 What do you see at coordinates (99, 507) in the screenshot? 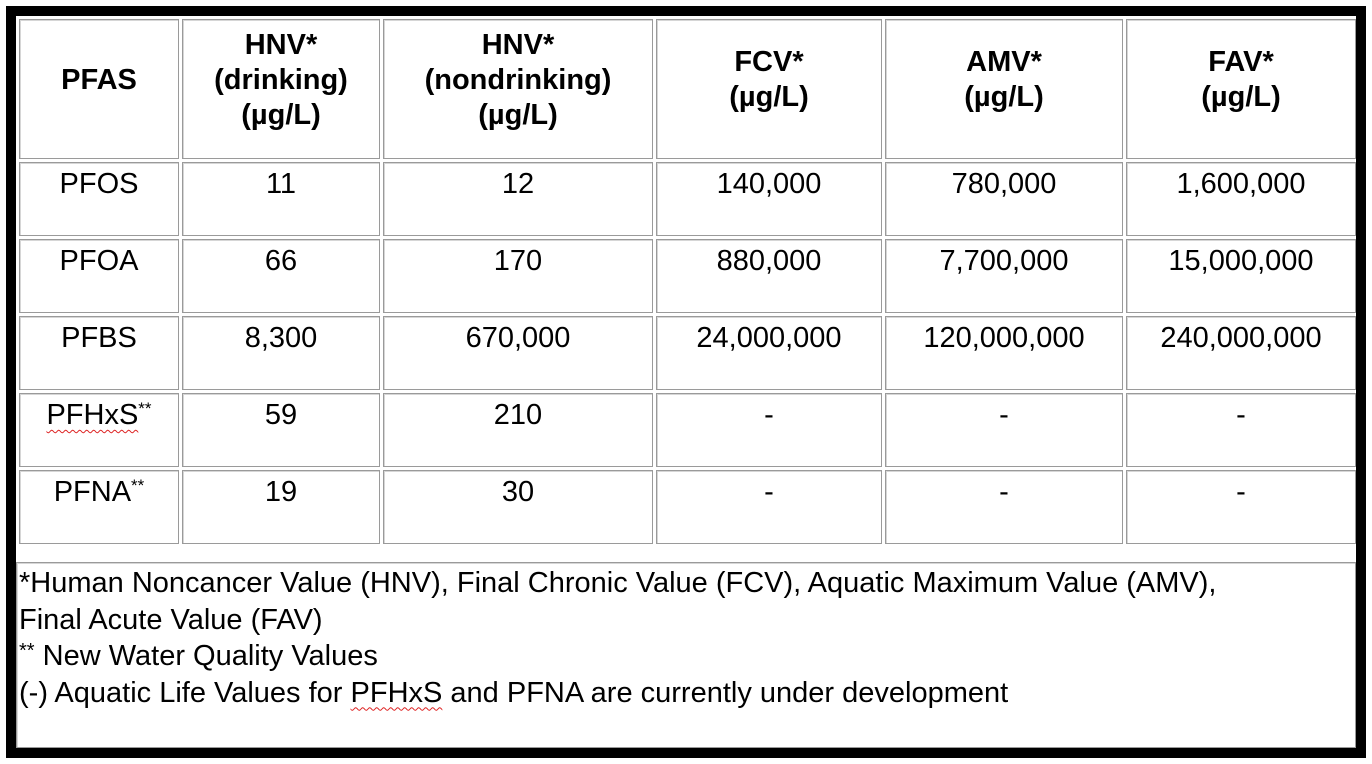
I see `cell-pfas: PFNA**` at bounding box center [99, 507].